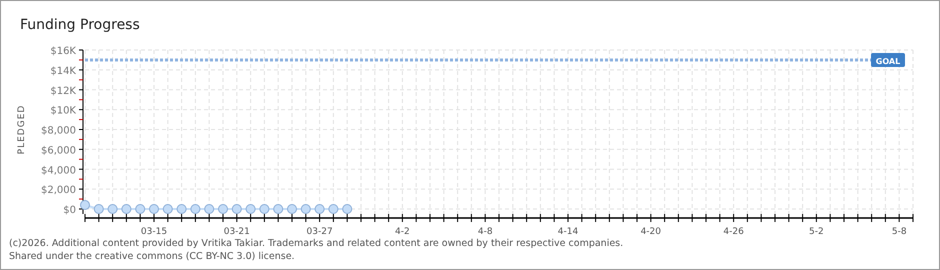 The height and width of the screenshot is (270, 940). Describe the element at coordinates (651, 232) in the screenshot. I see `x-tick-label: 4-20` at that location.